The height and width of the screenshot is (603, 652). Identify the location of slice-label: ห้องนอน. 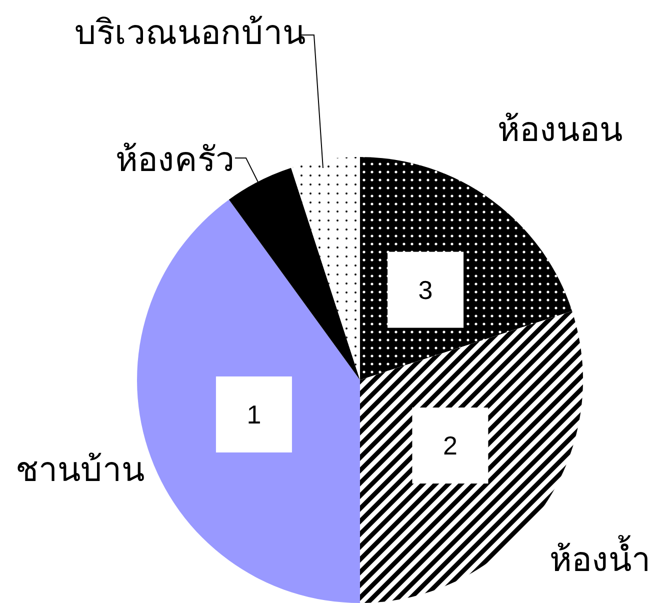
(560, 129).